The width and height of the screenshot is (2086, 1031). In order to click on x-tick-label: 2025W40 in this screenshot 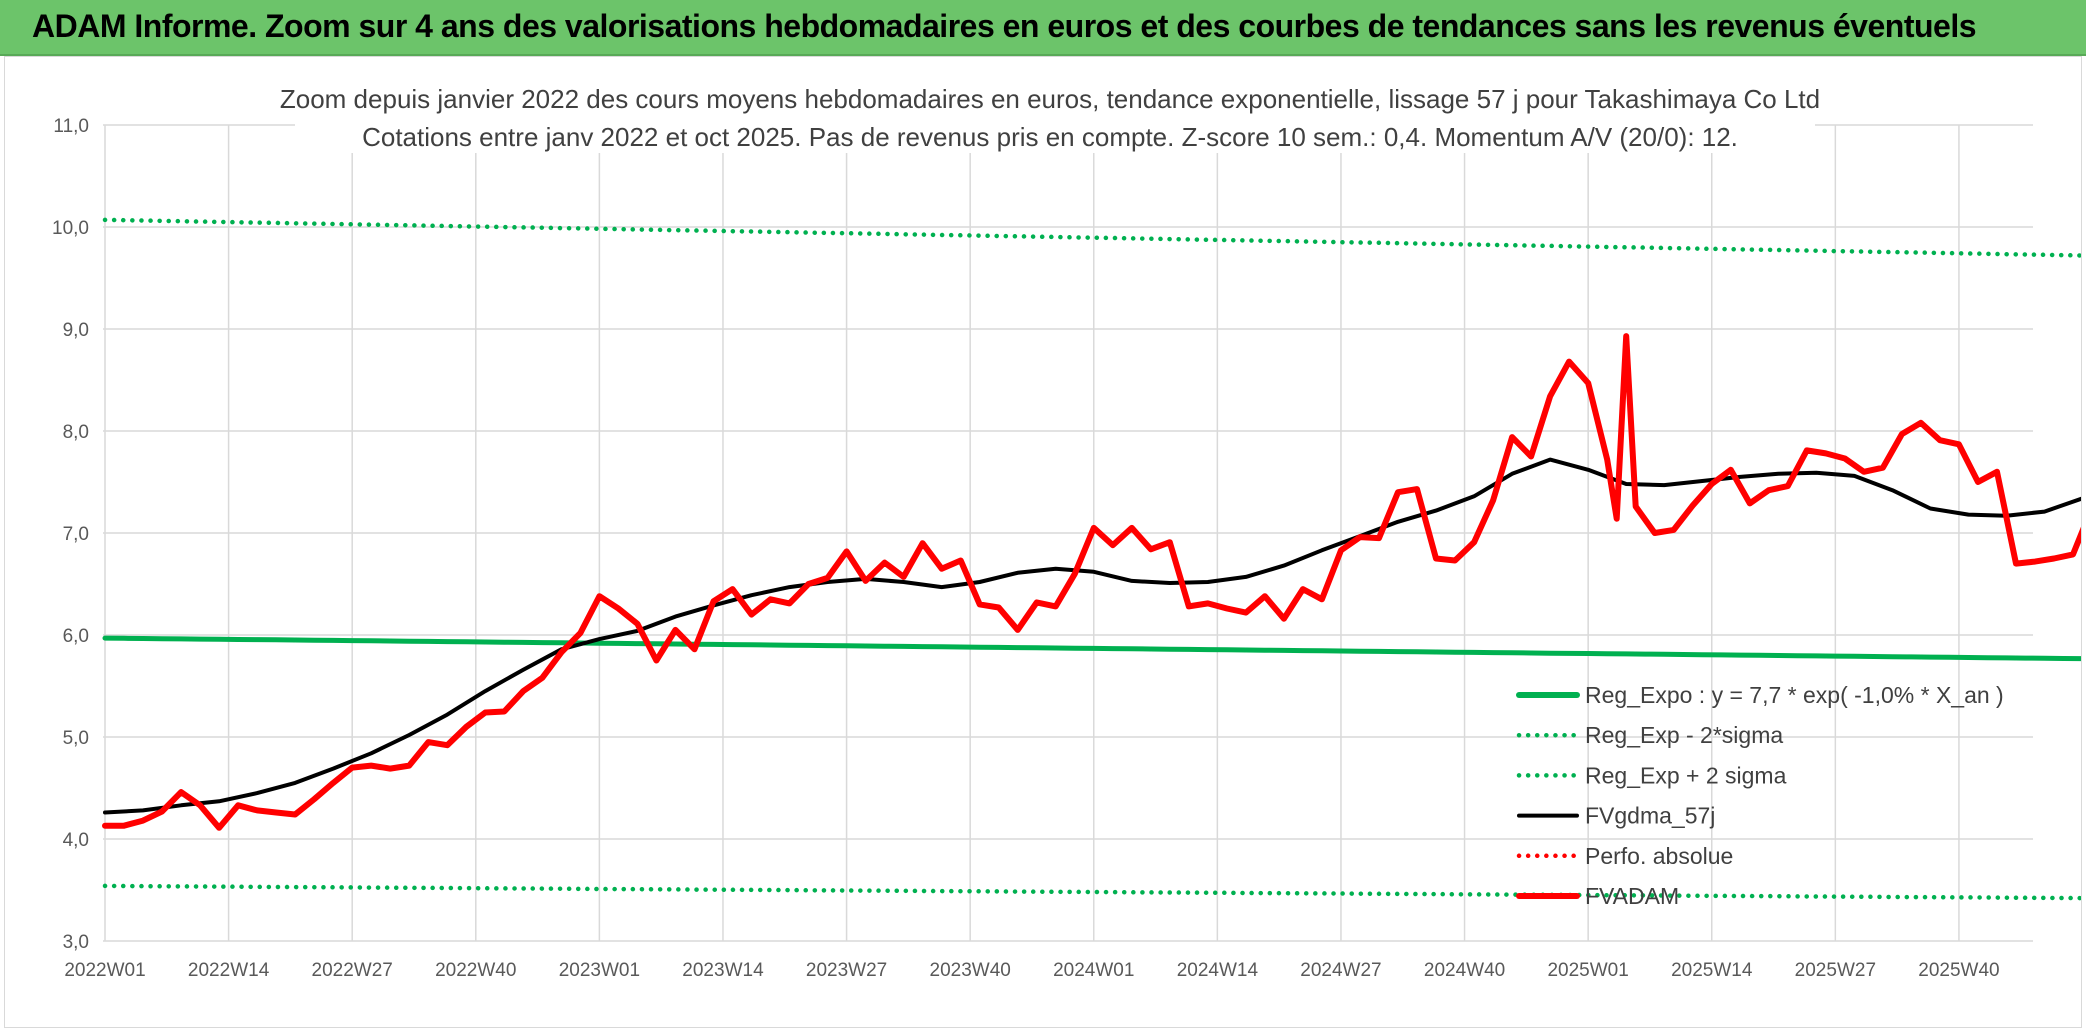, I will do `click(1958, 970)`.